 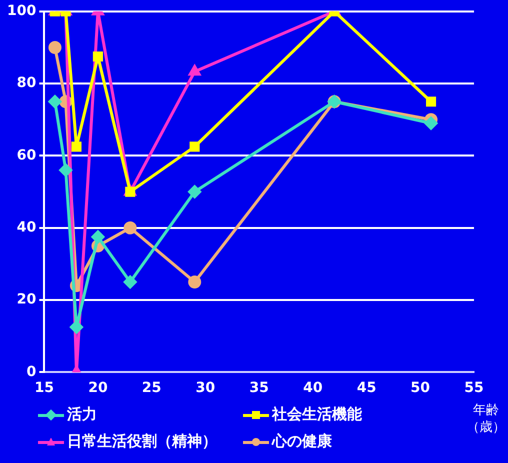 What do you see at coordinates (31, 372) in the screenshot?
I see `y-tick-label: 0` at bounding box center [31, 372].